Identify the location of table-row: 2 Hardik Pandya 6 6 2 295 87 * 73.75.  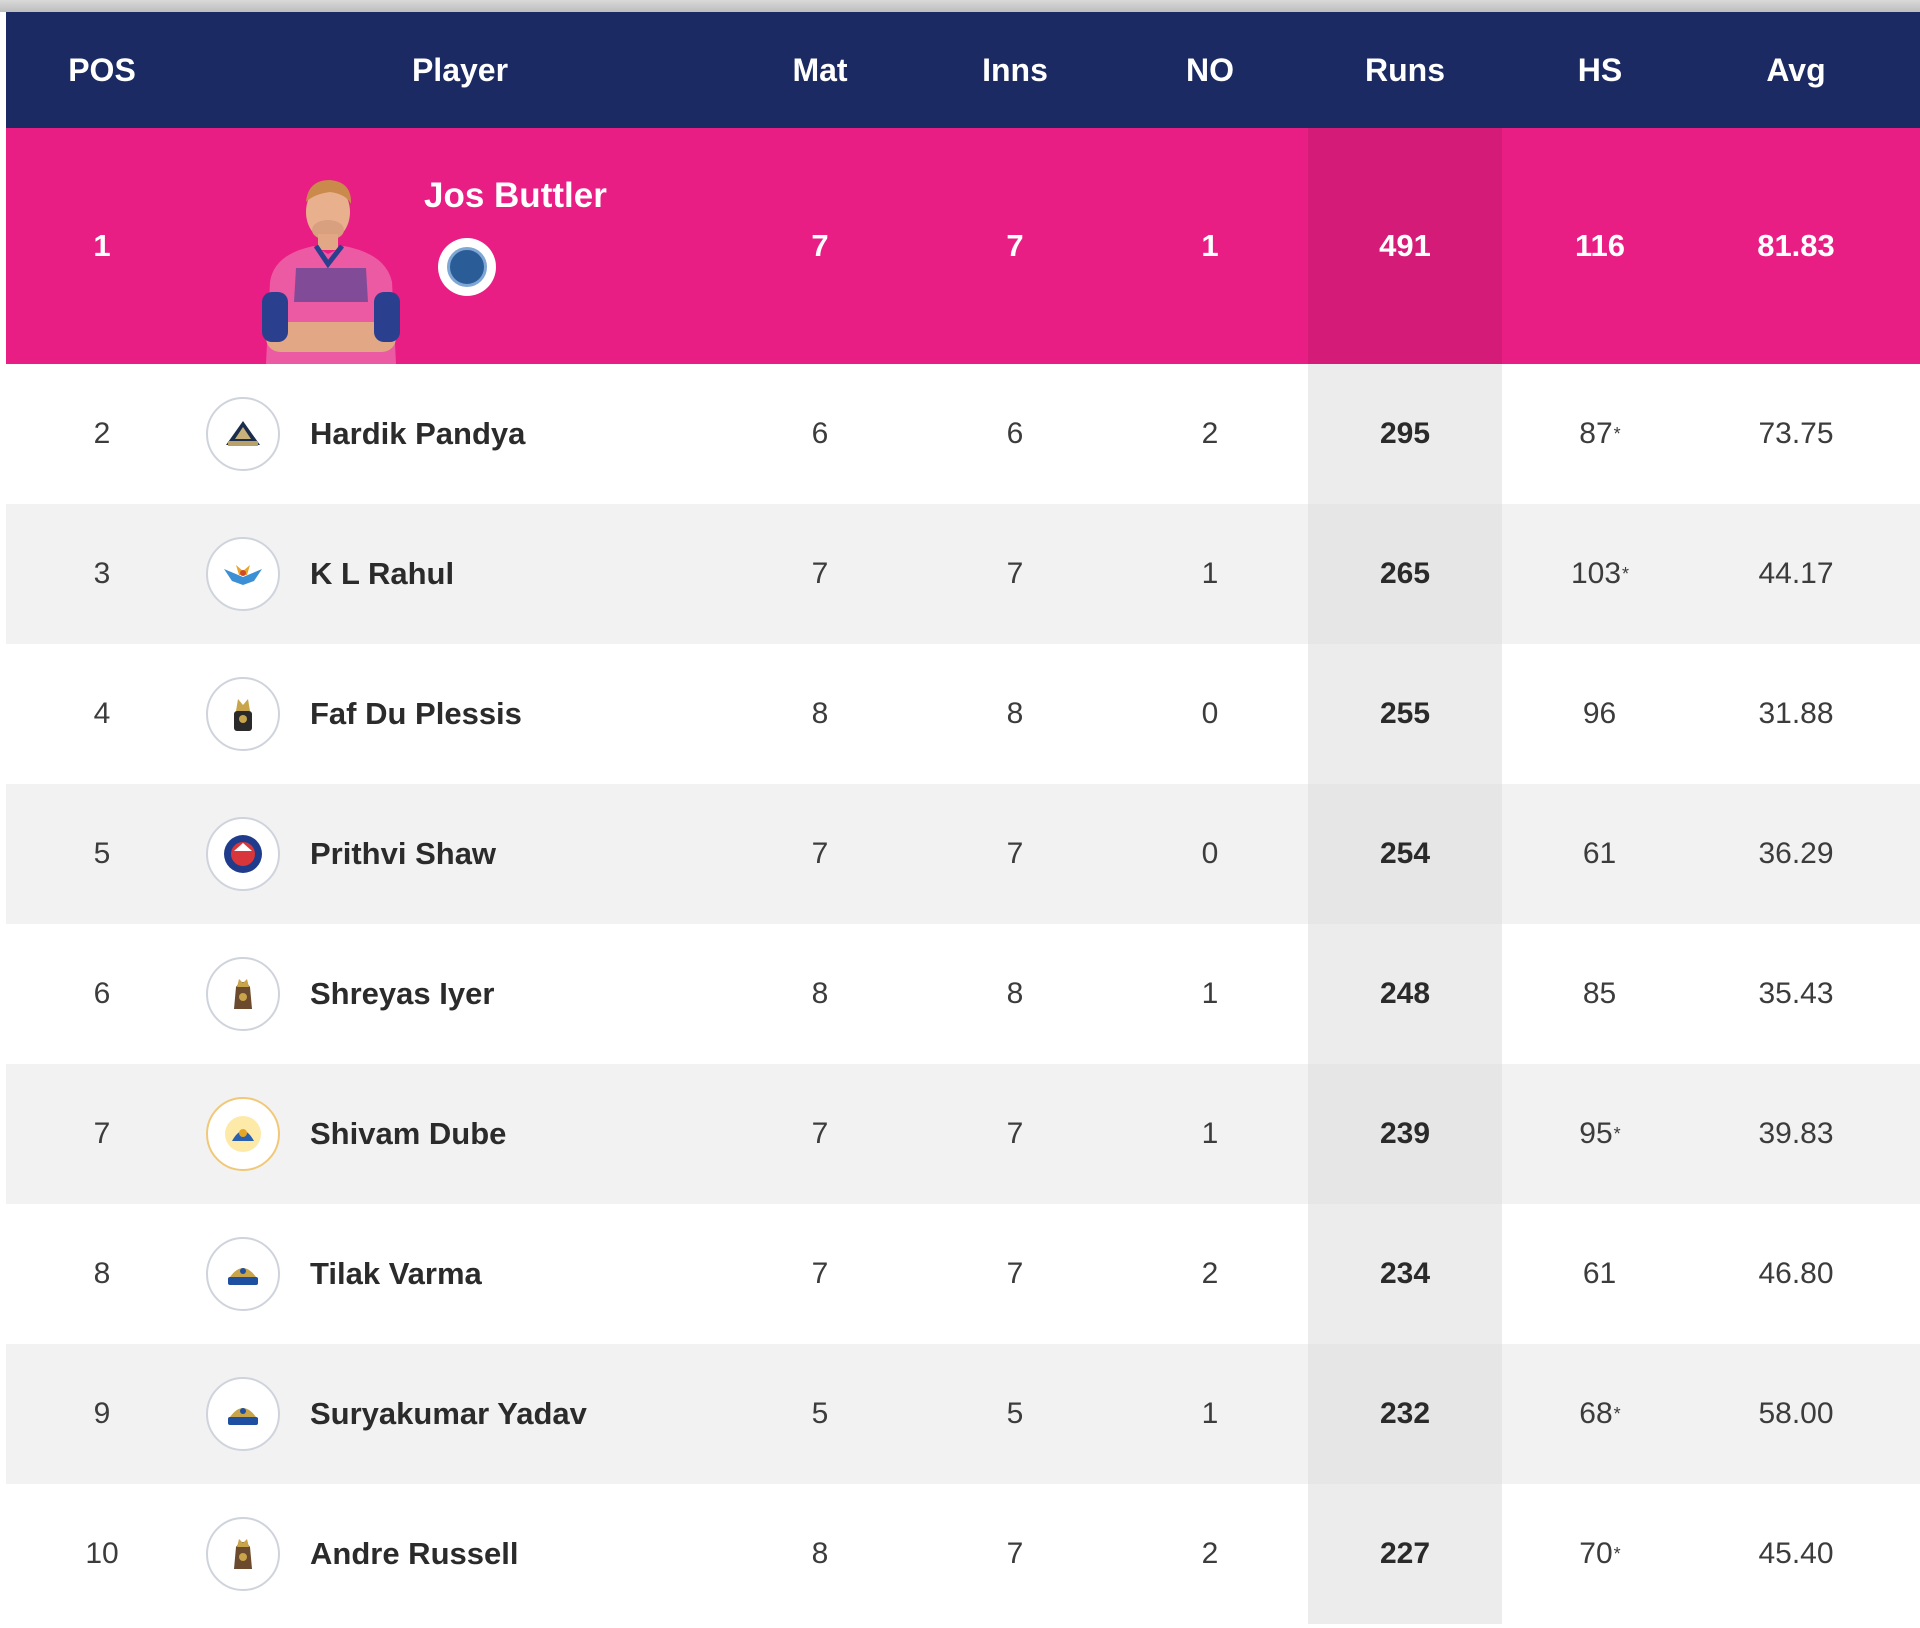
(963, 434).